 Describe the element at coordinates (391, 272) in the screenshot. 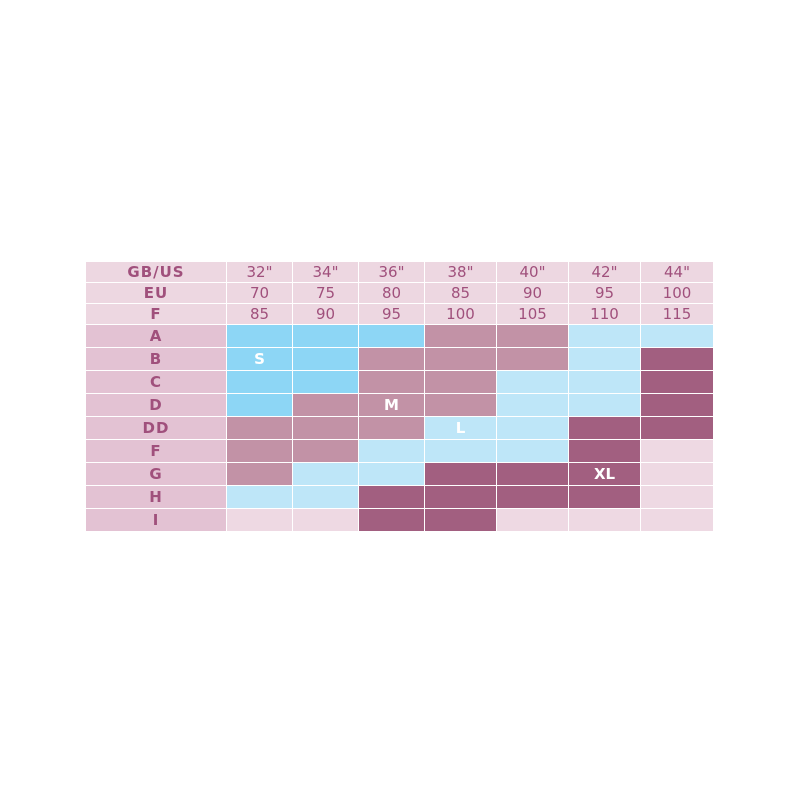

I see `header-cell: 36"` at that location.